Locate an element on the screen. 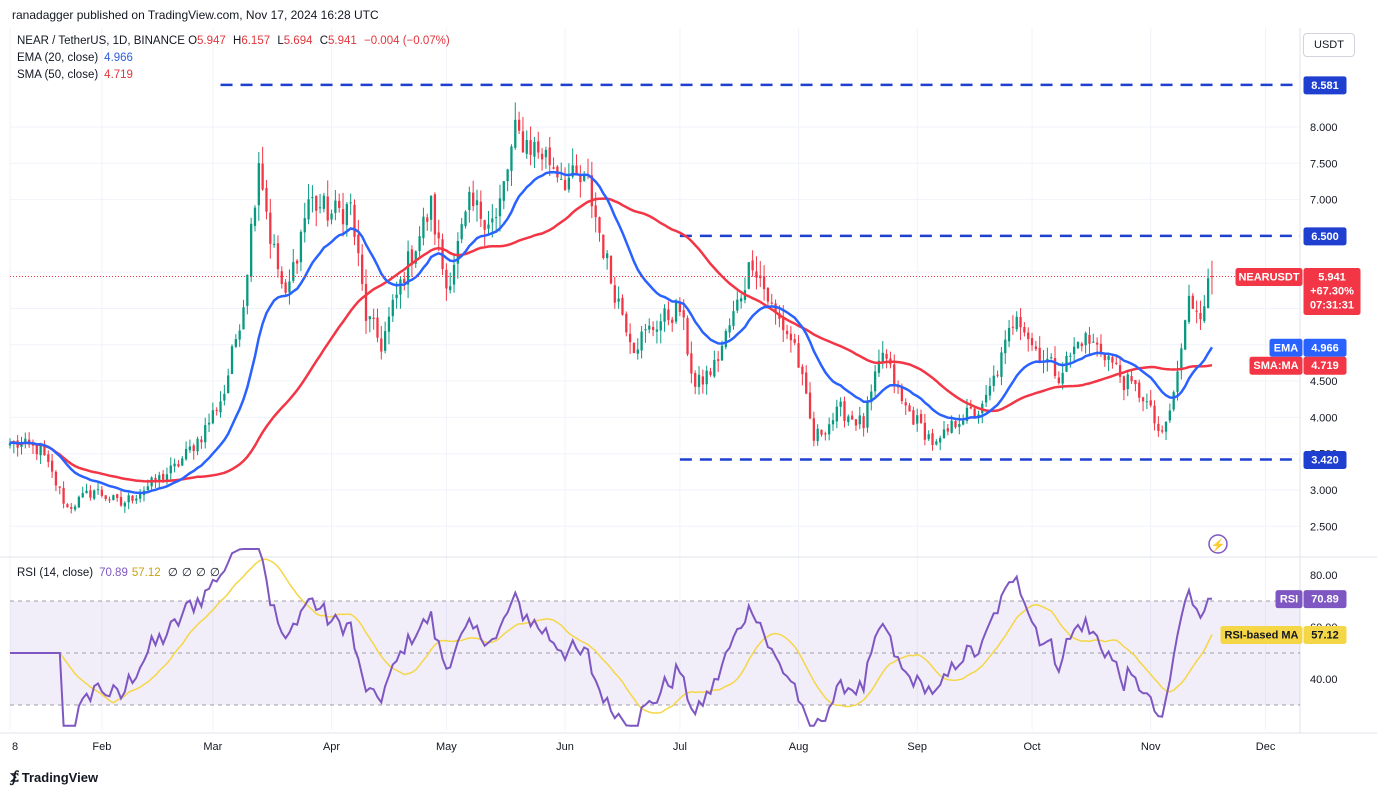 This screenshot has width=1377, height=796. footer-brand: ⨋ TradingView is located at coordinates (54, 777).